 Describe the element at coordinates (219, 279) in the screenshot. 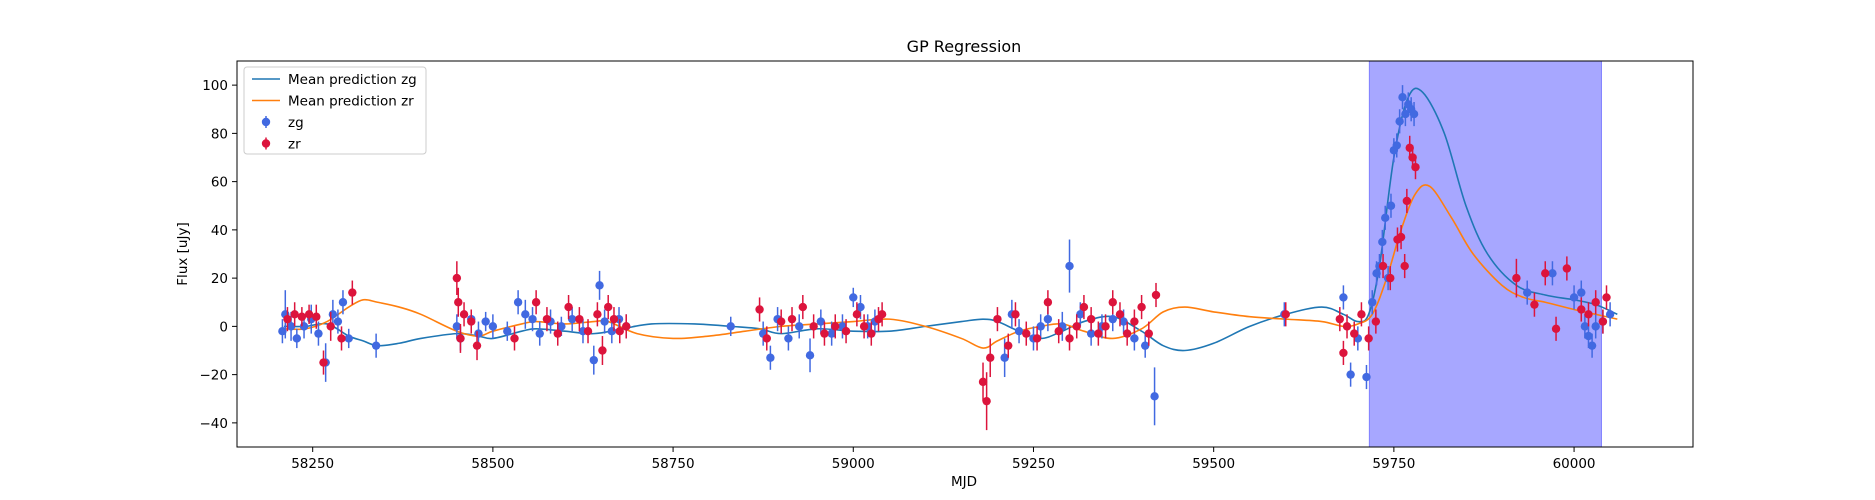

I see `y-tick-label: 20` at that location.